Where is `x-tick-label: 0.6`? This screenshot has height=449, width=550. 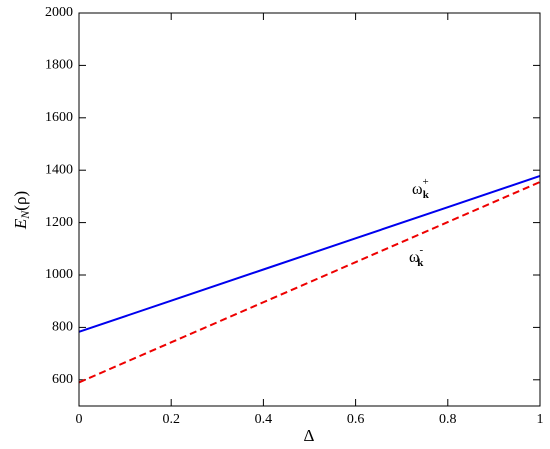 x-tick-label: 0.6 is located at coordinates (356, 419).